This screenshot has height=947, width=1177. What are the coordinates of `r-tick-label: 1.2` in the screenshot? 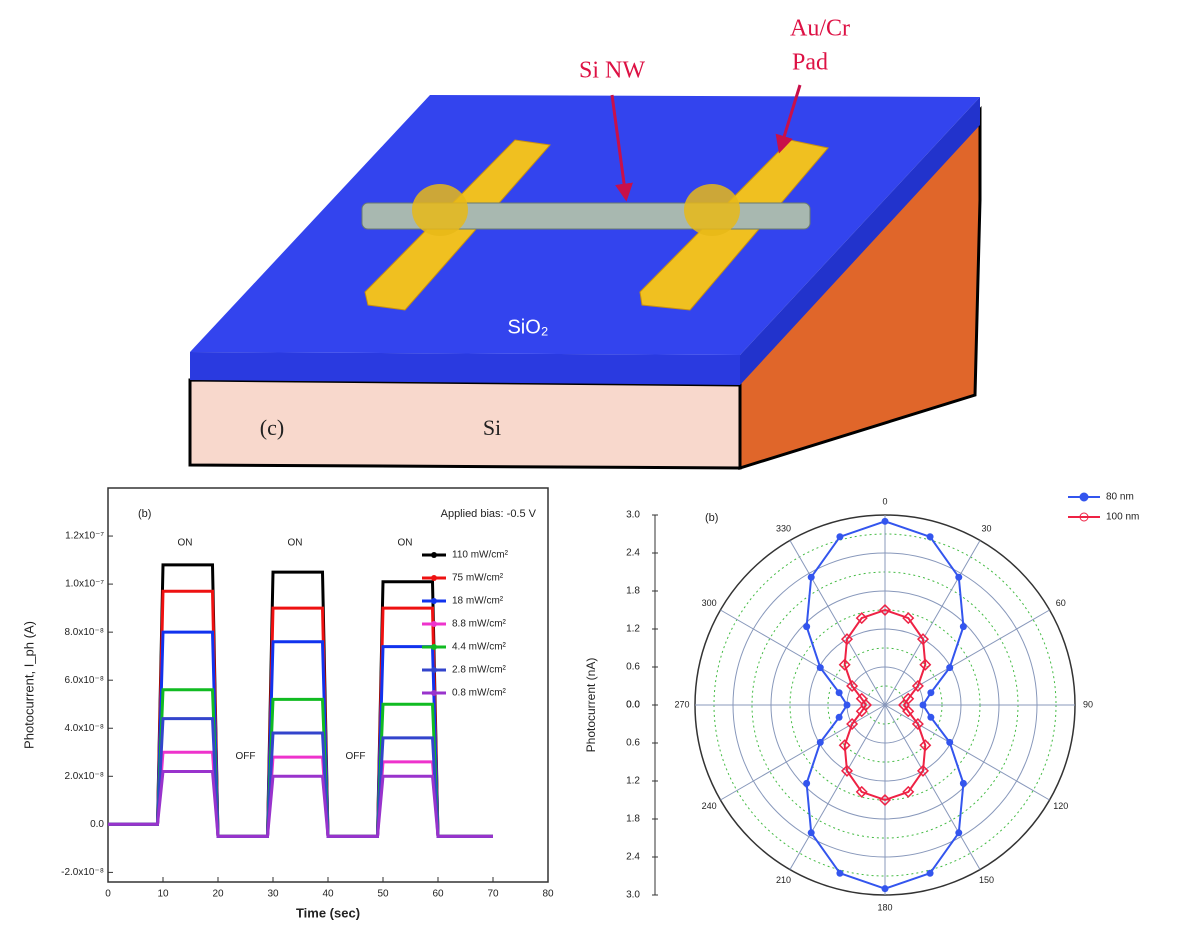 It's located at (633, 629).